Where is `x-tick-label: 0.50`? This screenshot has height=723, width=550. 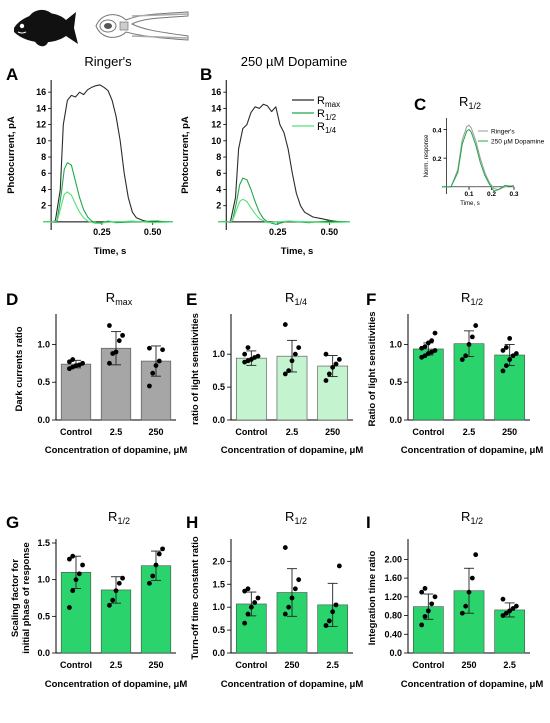
x-tick-label: 0.50 is located at coordinates (330, 232).